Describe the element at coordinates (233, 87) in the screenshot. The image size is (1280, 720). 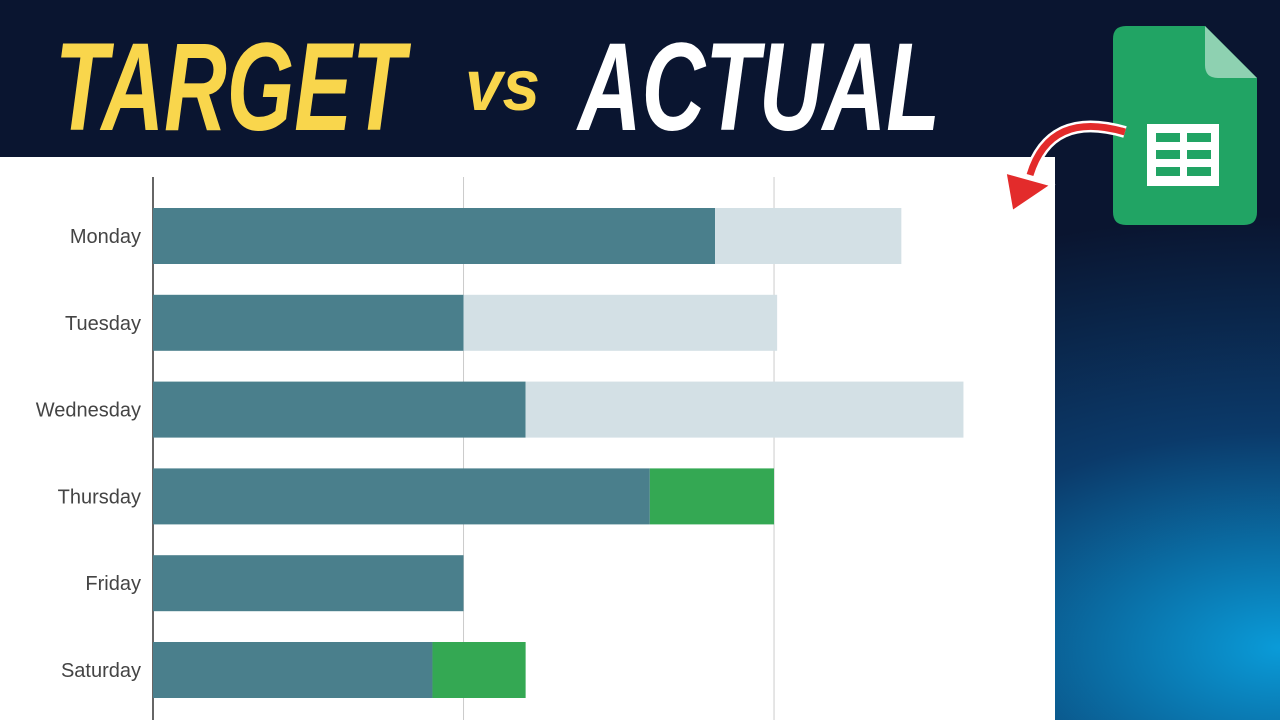
I see `title-word: TARGET` at that location.